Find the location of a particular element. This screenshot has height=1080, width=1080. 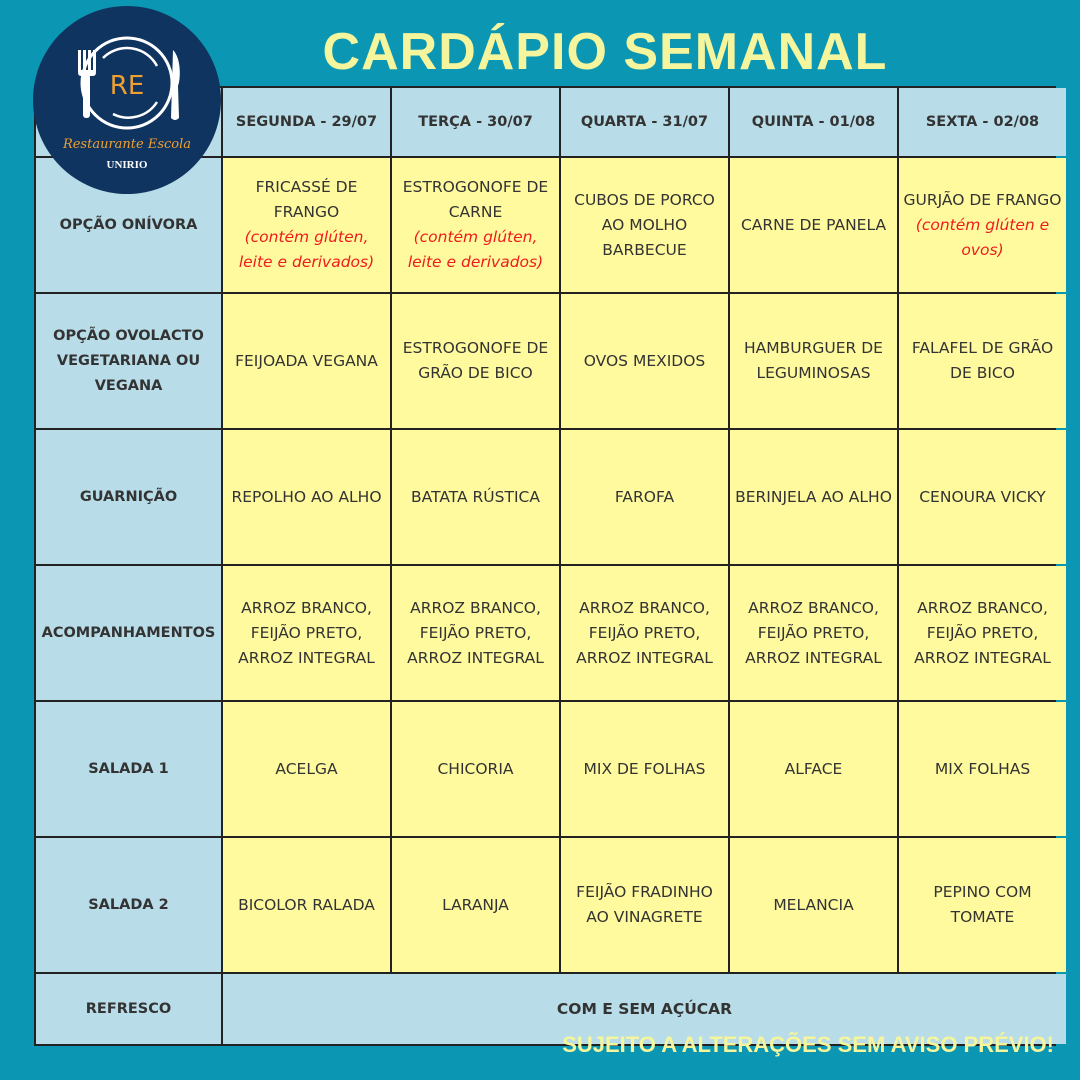

dish-name: CARNE DE PANELA is located at coordinates (813, 224).